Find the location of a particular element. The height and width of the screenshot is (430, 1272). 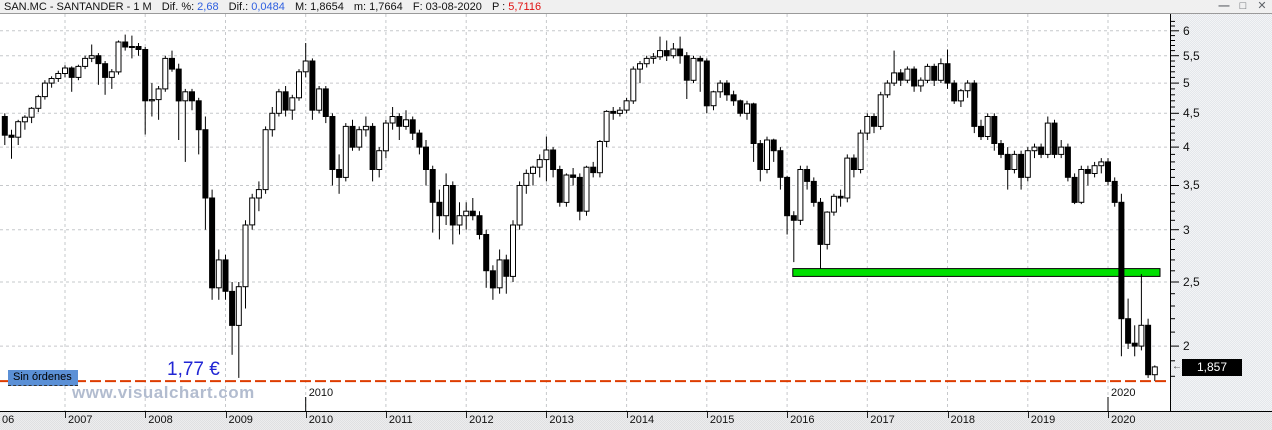

level-price-label: 1,77 € is located at coordinates (193, 369).